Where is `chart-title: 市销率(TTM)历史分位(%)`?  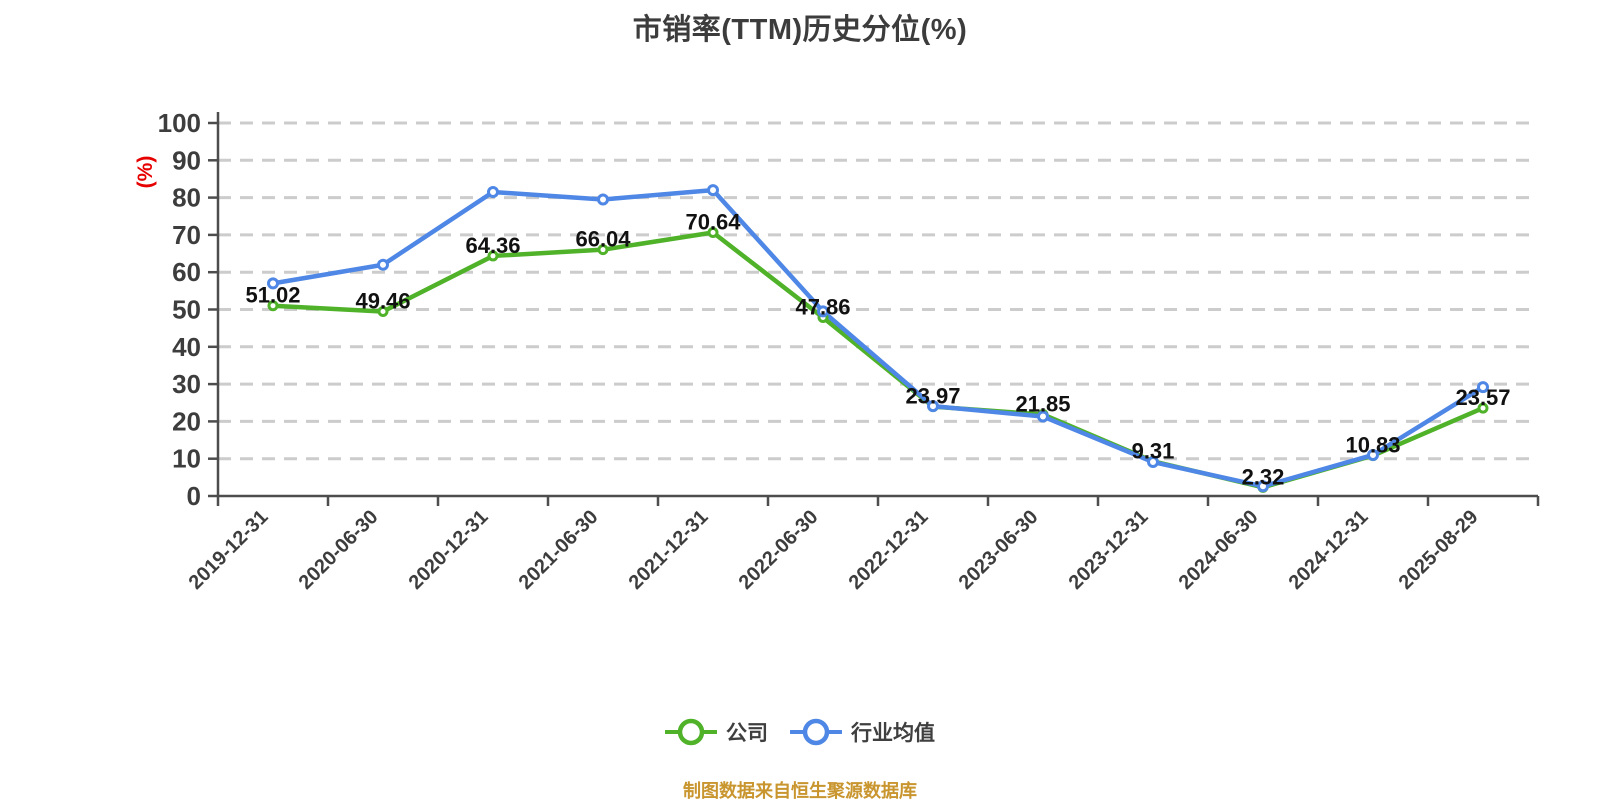
chart-title: 市销率(TTM)历史分位(%) is located at coordinates (800, 30).